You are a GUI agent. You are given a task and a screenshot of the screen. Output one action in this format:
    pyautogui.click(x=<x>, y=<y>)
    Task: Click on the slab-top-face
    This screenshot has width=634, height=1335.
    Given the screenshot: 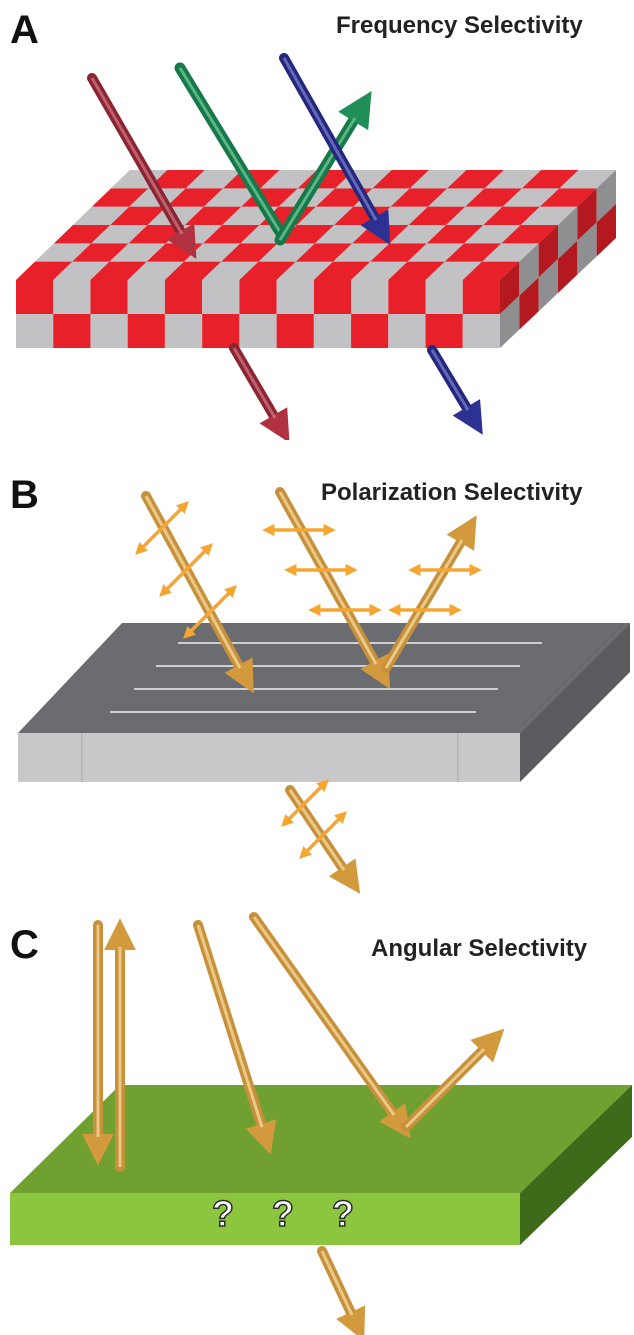 What is the action you would take?
    pyautogui.click(x=321, y=1139)
    